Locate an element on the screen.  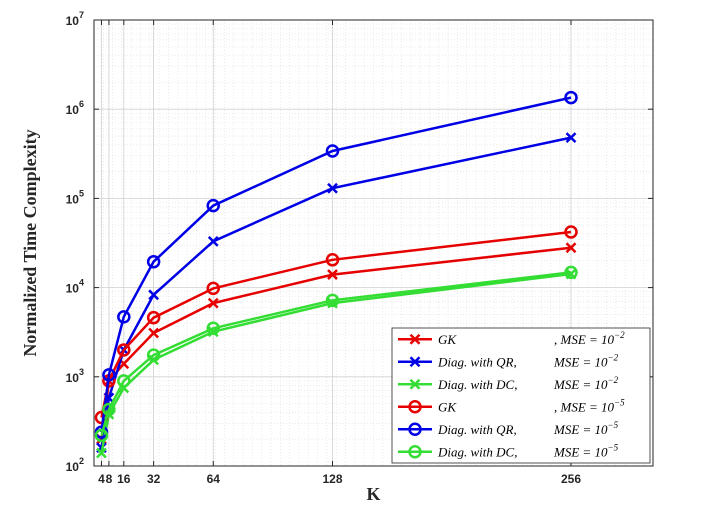
legend-entry: GK , MSE = 10−5 is located at coordinates (511, 405).